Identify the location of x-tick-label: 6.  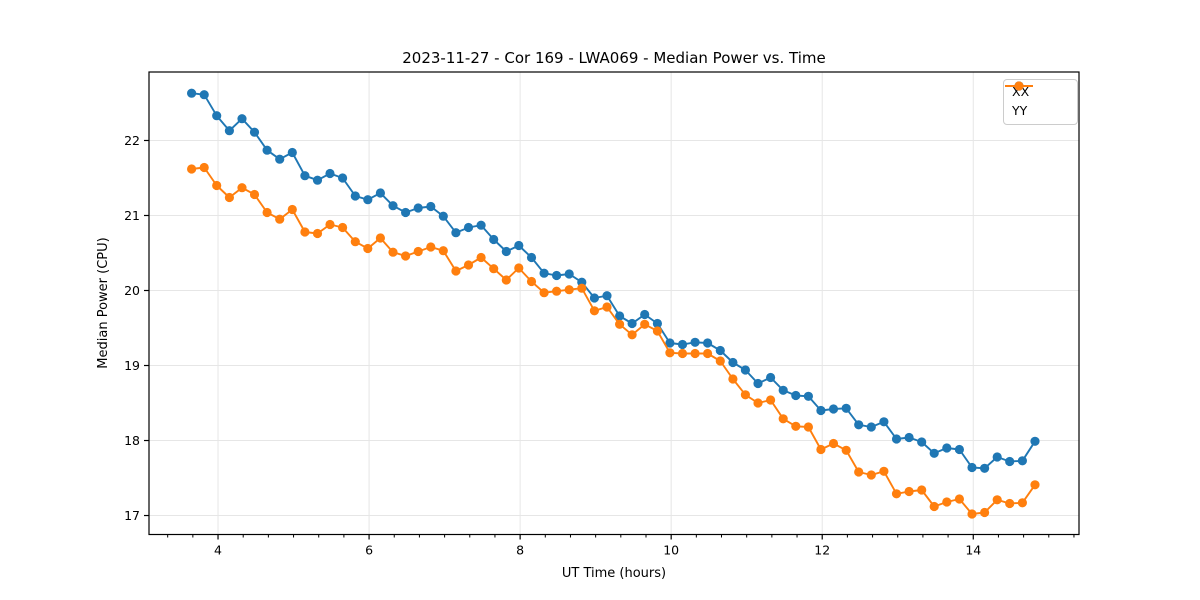
(369, 550).